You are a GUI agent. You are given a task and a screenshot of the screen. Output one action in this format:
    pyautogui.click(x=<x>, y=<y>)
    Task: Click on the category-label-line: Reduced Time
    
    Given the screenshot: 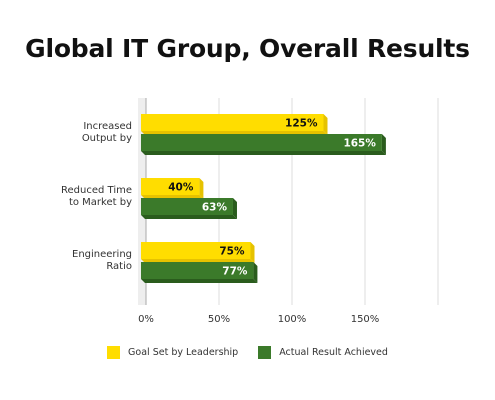 What is the action you would take?
    pyautogui.click(x=96, y=190)
    